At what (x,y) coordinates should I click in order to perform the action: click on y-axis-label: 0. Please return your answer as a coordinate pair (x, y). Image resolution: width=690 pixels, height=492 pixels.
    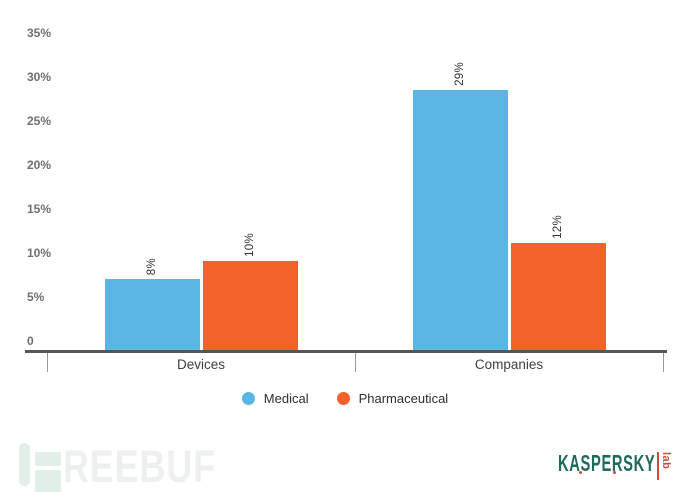
    Looking at the image, I should click on (30, 341).